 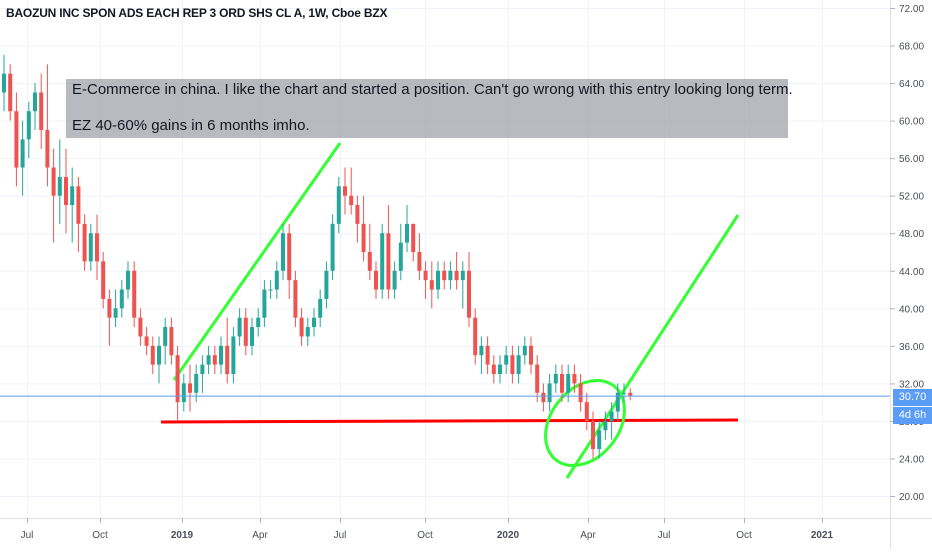 What do you see at coordinates (911, 9) in the screenshot?
I see `y-tick-label: 72.00` at bounding box center [911, 9].